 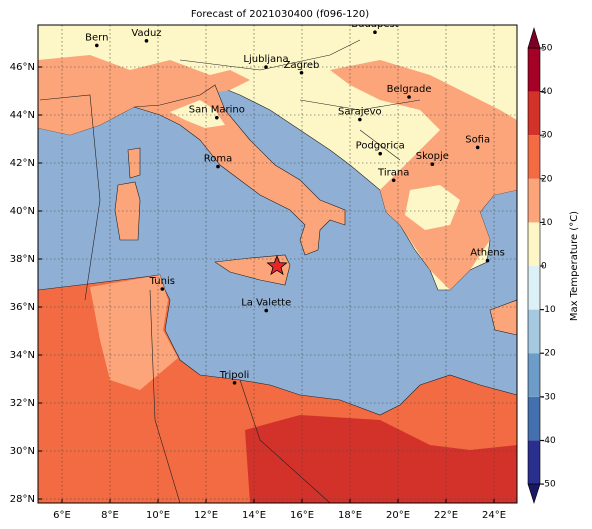 What do you see at coordinates (548, 310) in the screenshot?
I see `colorbar-tick-label: -10` at bounding box center [548, 310].